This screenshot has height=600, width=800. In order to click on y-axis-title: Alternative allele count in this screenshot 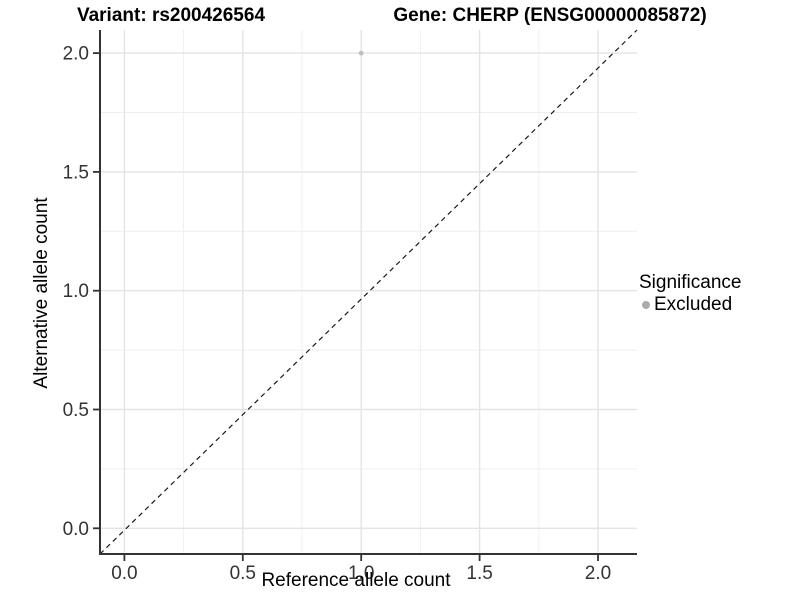, I will do `click(41, 293)`.